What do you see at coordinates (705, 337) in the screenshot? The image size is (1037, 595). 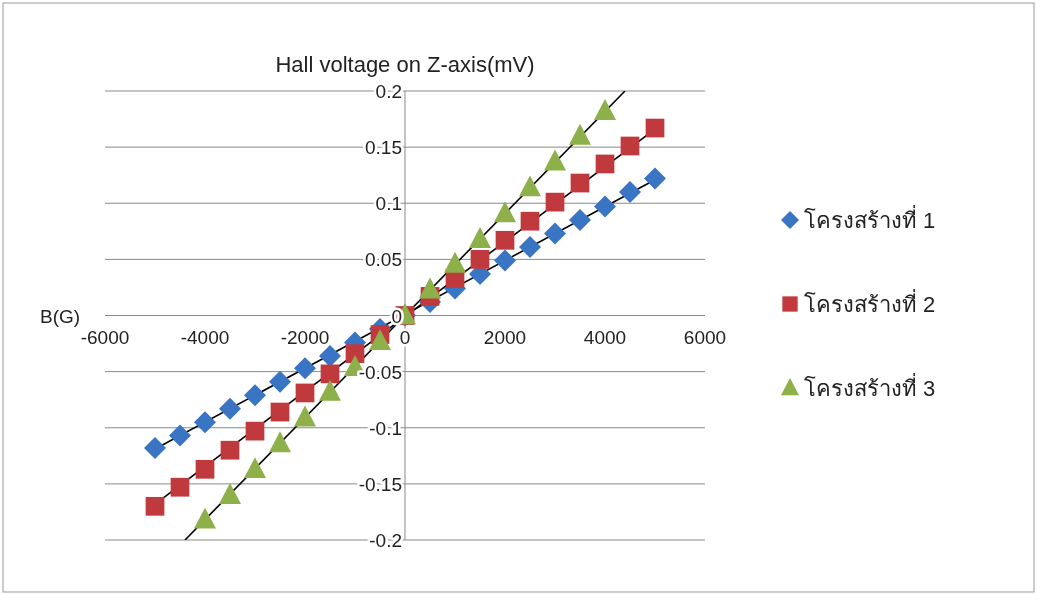 I see `x-tick-label: 6000` at bounding box center [705, 337].